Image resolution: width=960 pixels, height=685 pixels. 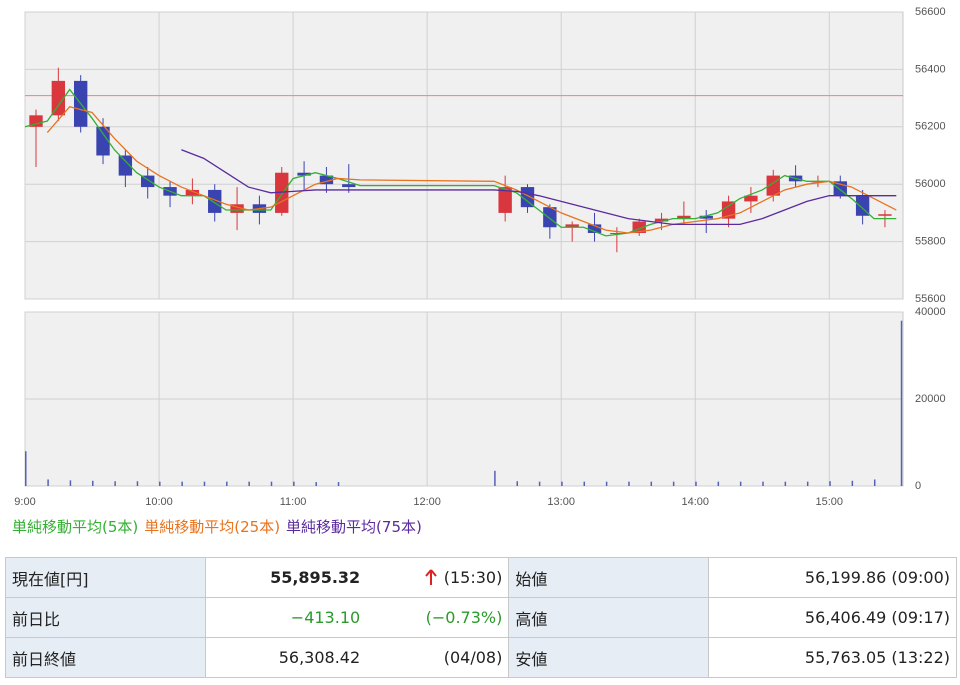 I want to click on cell-value: 55,895.32, so click(x=286, y=577).